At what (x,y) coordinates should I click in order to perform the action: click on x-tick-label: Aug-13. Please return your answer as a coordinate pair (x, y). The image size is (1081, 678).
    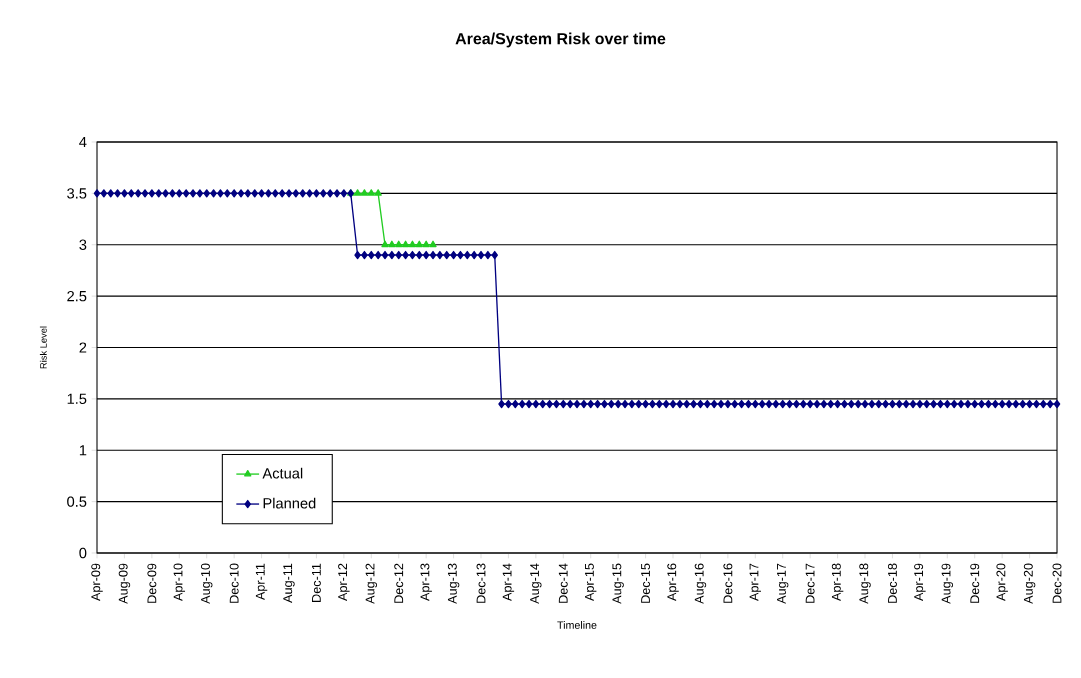
    Looking at the image, I should click on (453, 583).